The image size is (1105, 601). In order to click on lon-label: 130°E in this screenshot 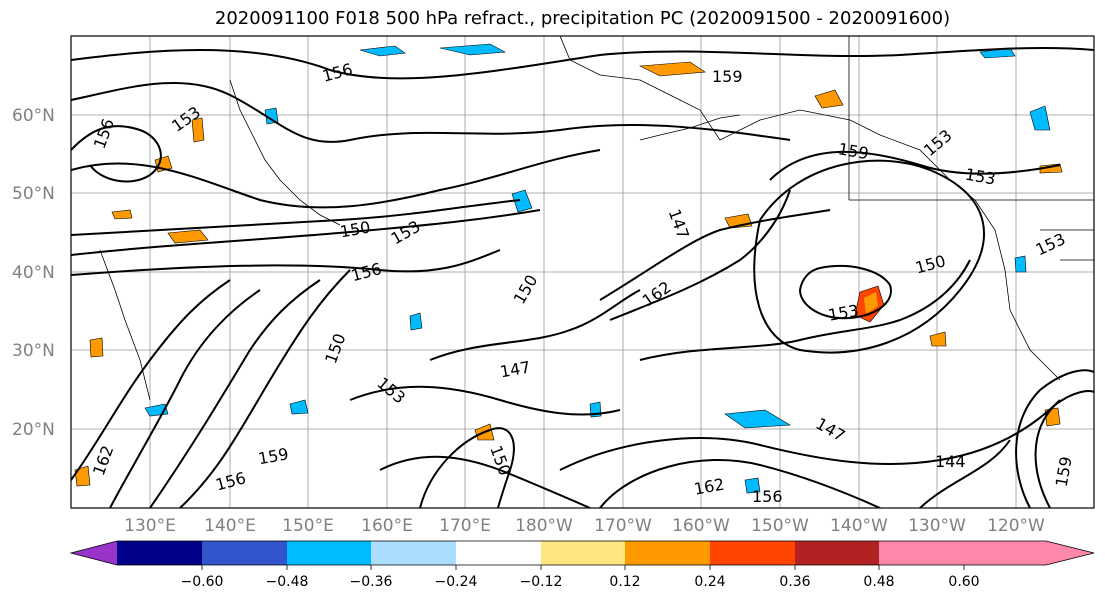, I will do `click(150, 526)`.